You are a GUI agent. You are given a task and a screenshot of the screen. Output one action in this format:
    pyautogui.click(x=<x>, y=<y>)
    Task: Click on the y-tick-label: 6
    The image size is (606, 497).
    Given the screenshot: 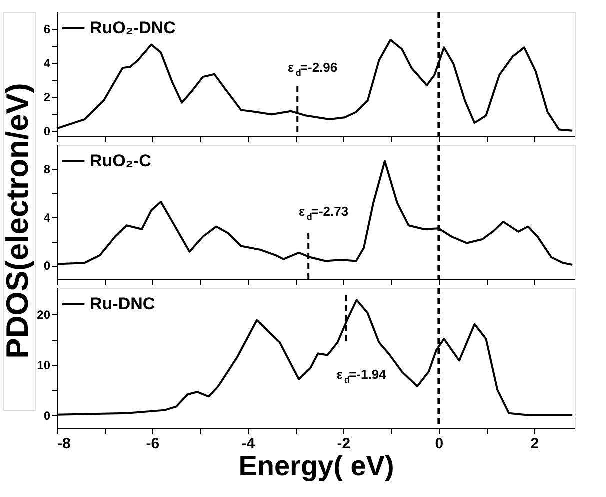 What is the action you would take?
    pyautogui.click(x=47, y=29)
    